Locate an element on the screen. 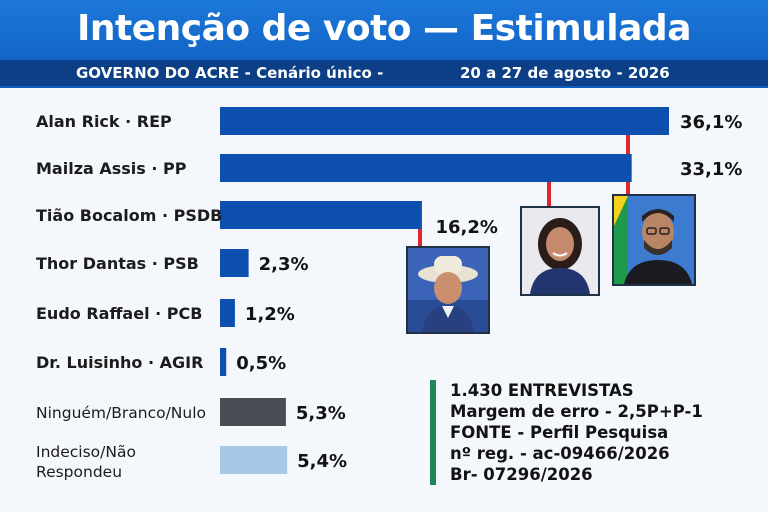 The width and height of the screenshot is (768, 512). category-label: Indeciso/Não Respondeu is located at coordinates (86, 462).